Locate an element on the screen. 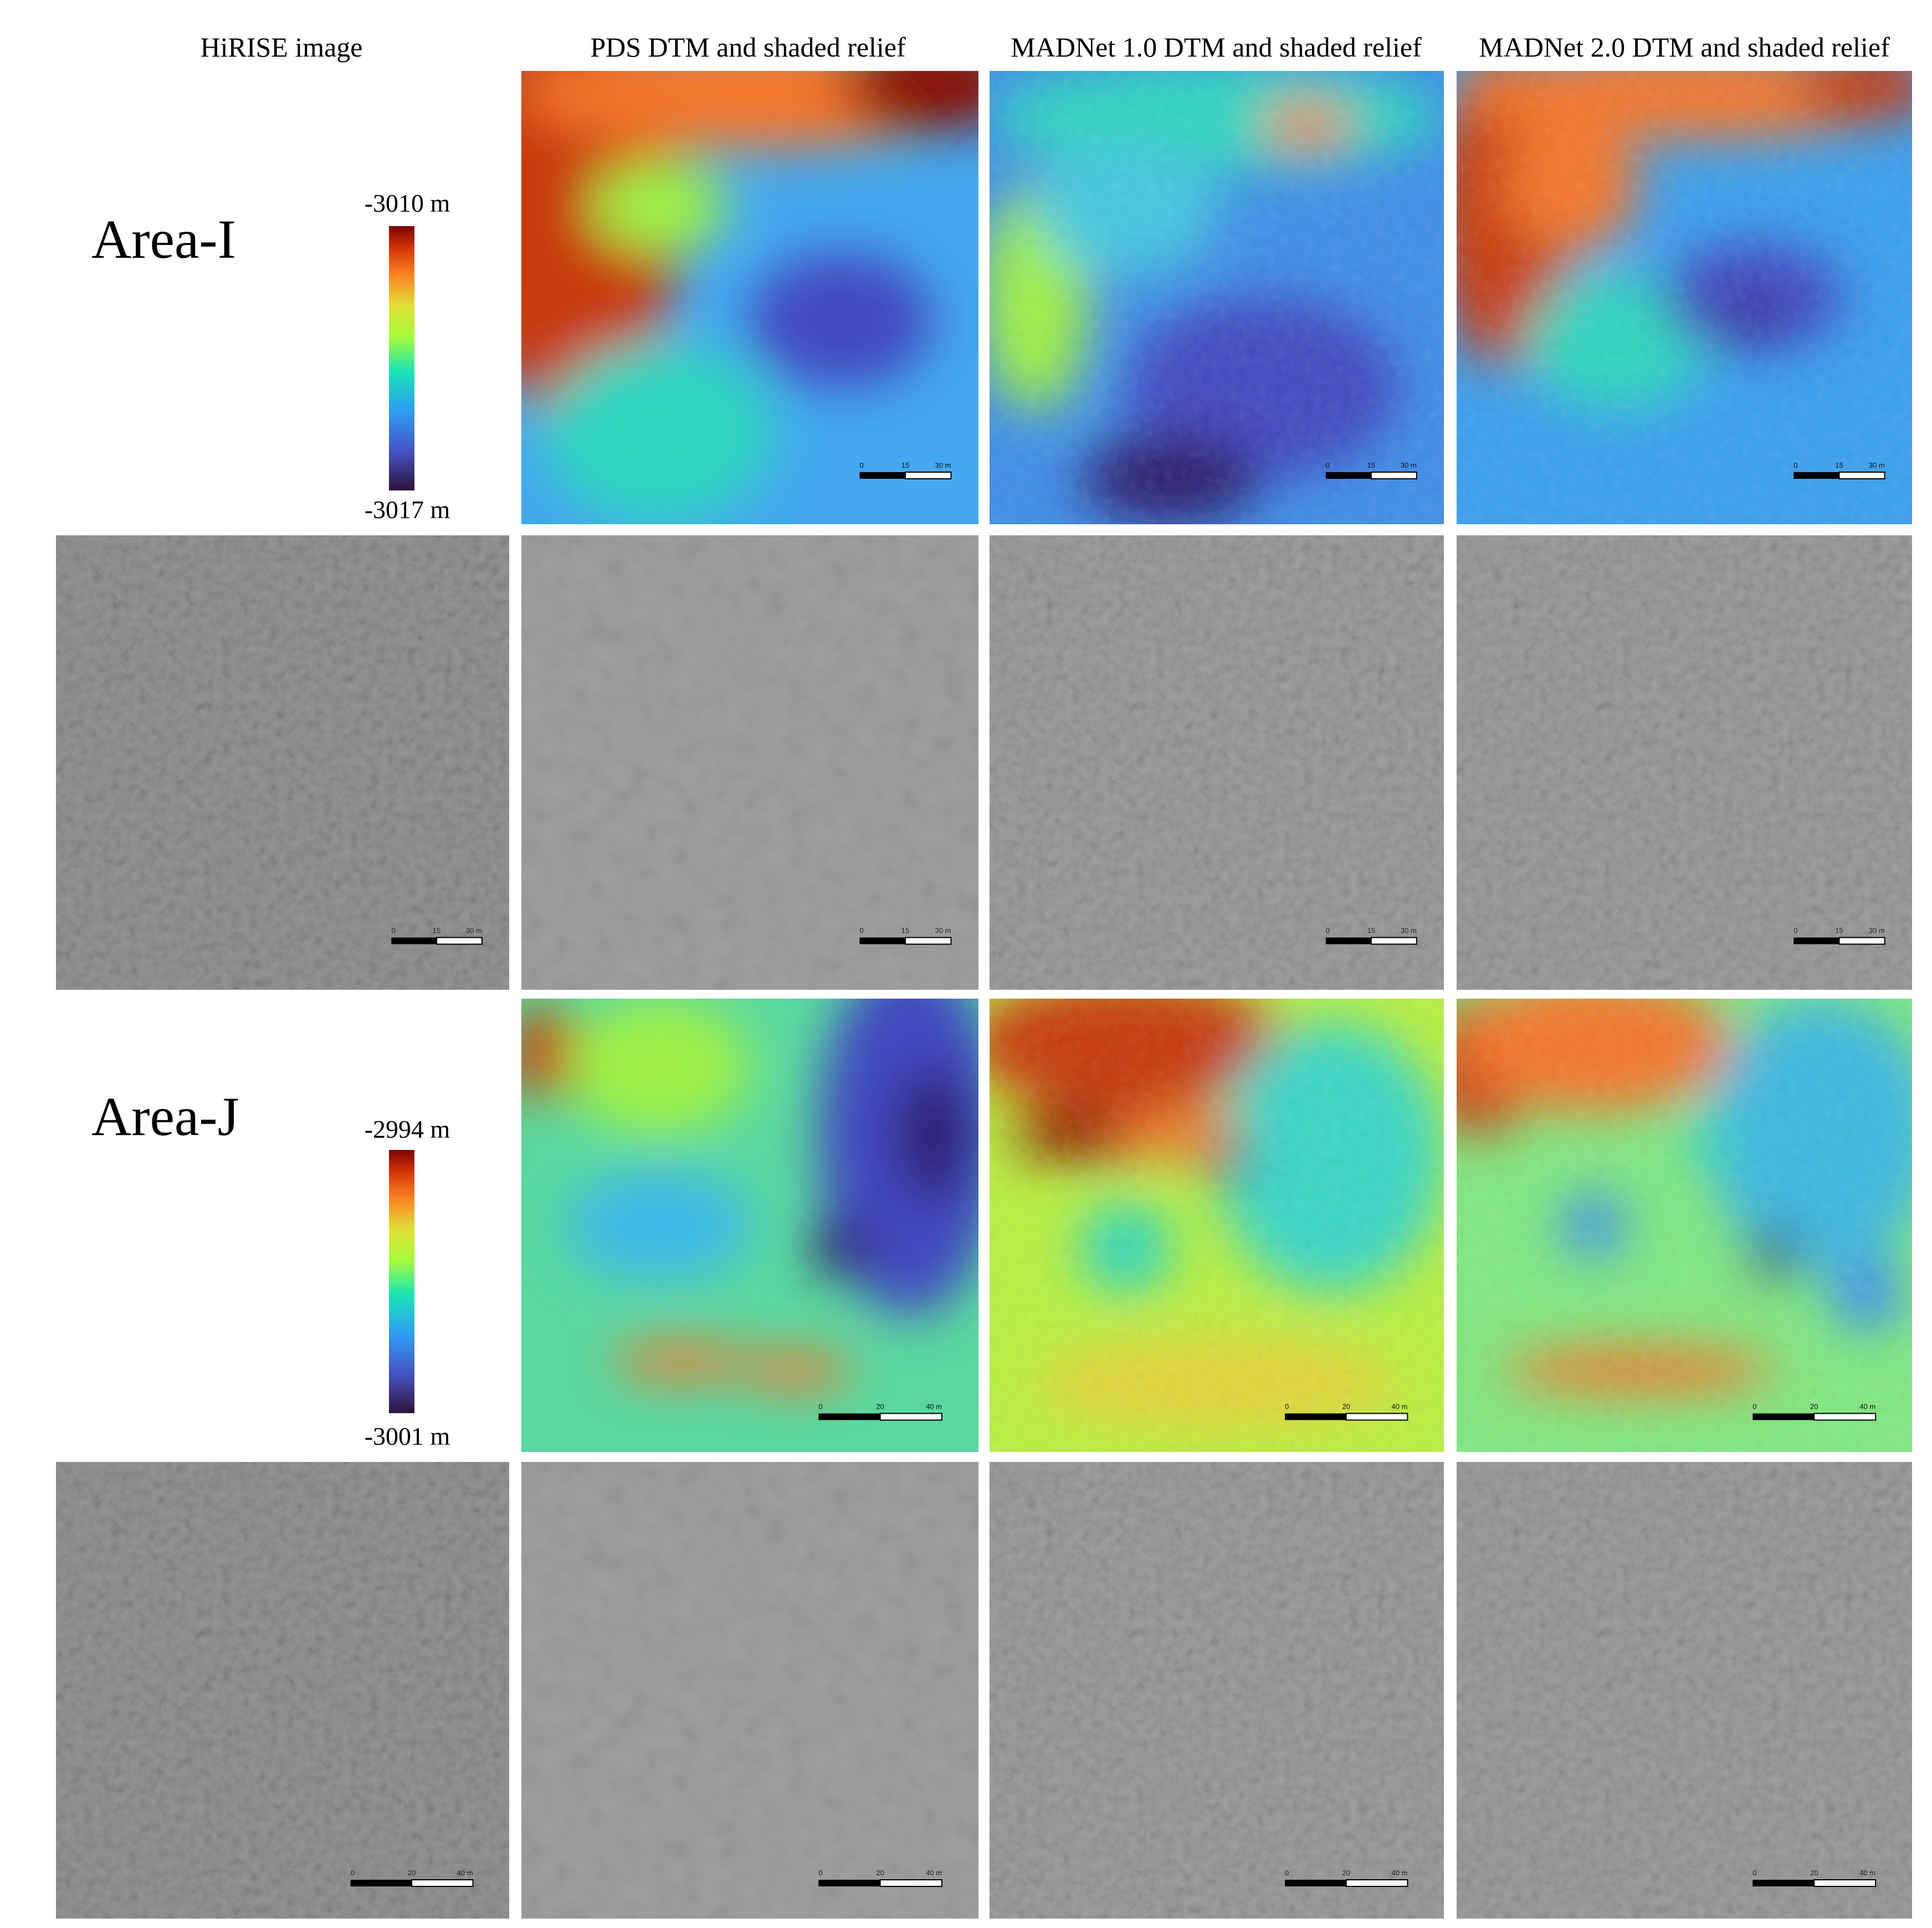 Image resolution: width=1932 pixels, height=1928 pixels. area-label: Area-J is located at coordinates (165, 1116).